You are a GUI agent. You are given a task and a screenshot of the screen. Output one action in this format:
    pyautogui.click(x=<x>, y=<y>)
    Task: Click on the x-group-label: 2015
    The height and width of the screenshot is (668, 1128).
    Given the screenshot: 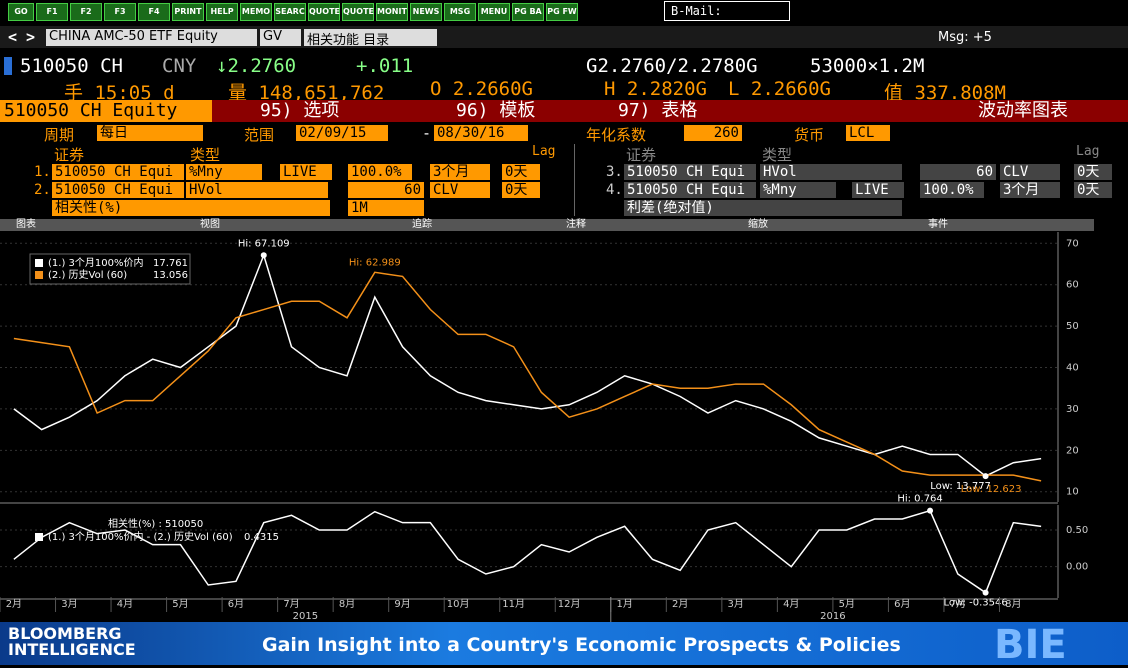 What is the action you would take?
    pyautogui.click(x=305, y=616)
    